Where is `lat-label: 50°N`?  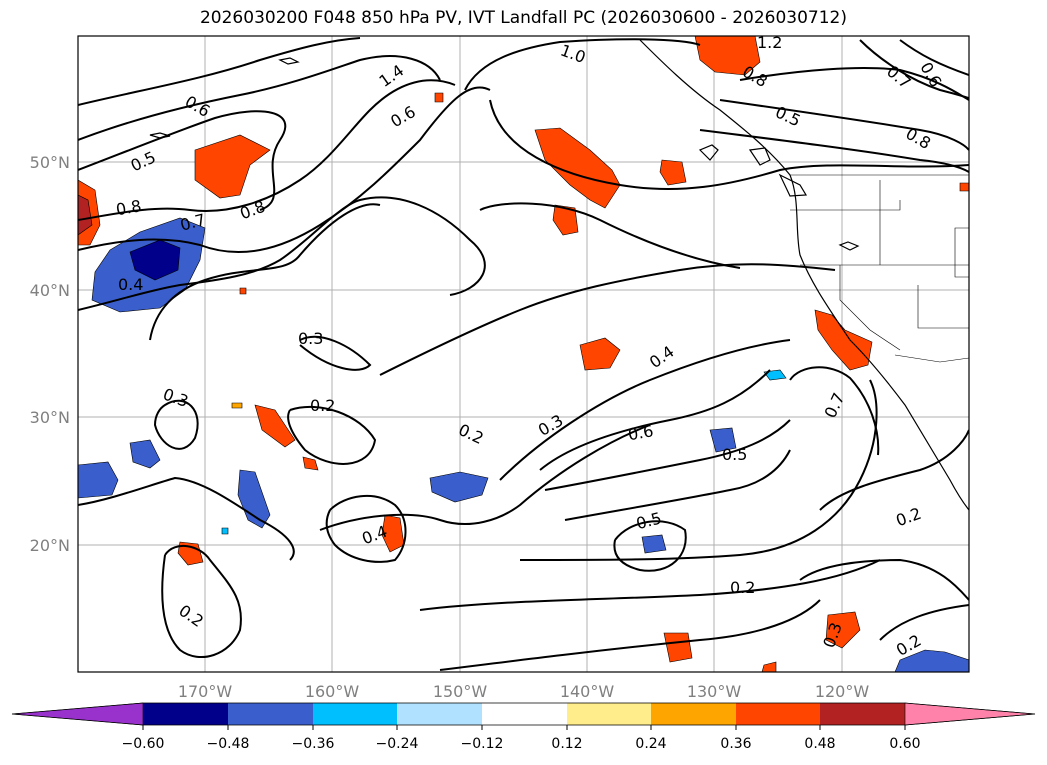
lat-label: 50°N is located at coordinates (50, 162).